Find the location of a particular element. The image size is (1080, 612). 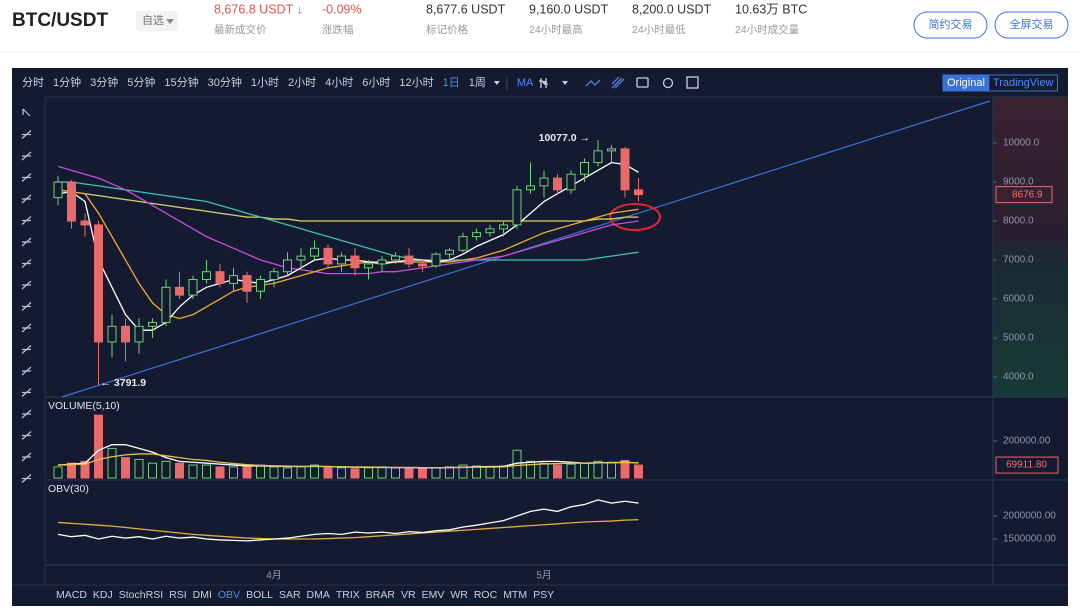

candle-icon is located at coordinates (543, 83).